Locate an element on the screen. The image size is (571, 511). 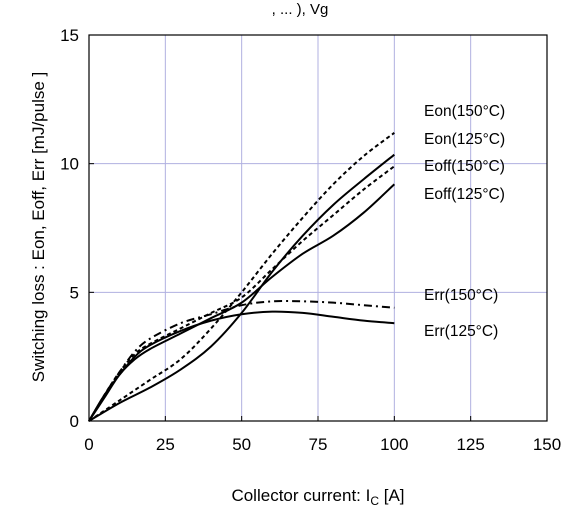
annotation-err-125-c: Err(125°C) is located at coordinates (461, 331).